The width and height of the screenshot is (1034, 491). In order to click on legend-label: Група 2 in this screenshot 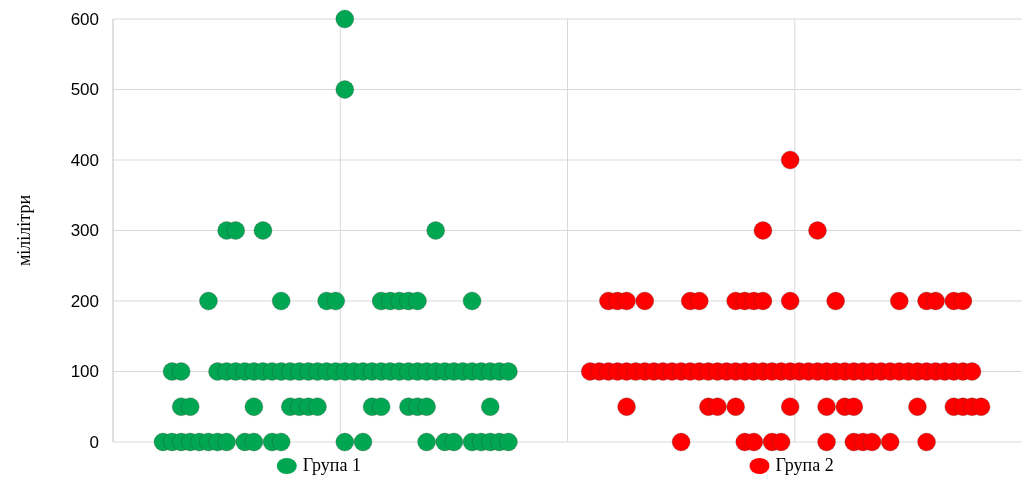, I will do `click(804, 465)`.